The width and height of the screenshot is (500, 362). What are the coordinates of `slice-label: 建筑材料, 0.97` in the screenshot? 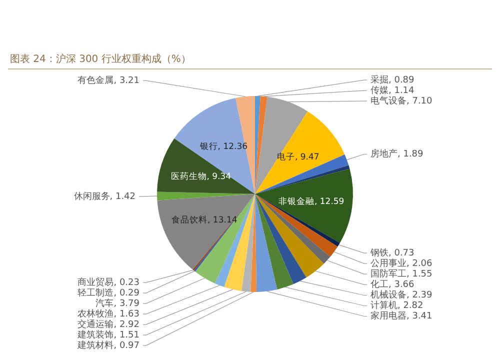 It's located at (108, 345).